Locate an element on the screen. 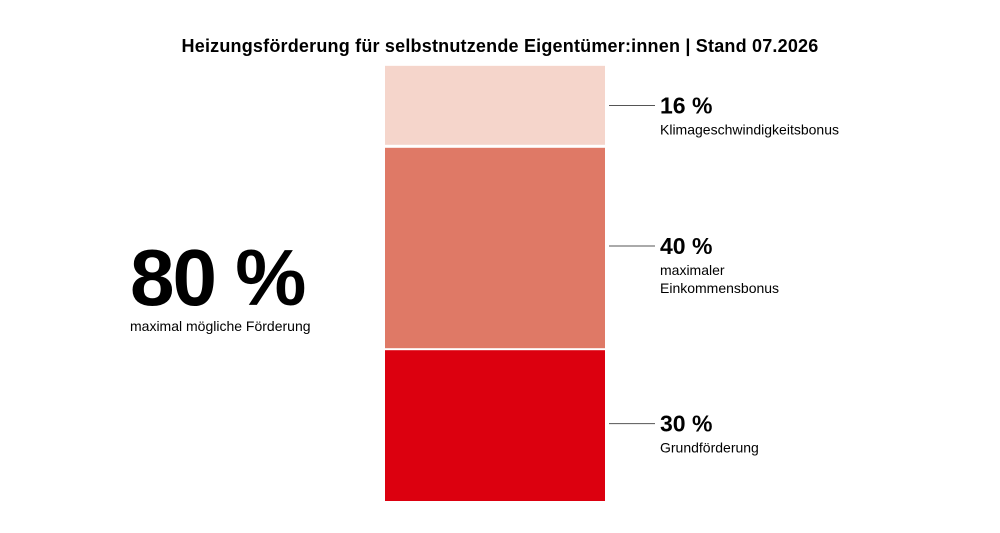 The height and width of the screenshot is (533, 1000). segment-label-klimageschwindigkeitsbonus: Klimageschwindigkeitsbonus is located at coordinates (749, 130).